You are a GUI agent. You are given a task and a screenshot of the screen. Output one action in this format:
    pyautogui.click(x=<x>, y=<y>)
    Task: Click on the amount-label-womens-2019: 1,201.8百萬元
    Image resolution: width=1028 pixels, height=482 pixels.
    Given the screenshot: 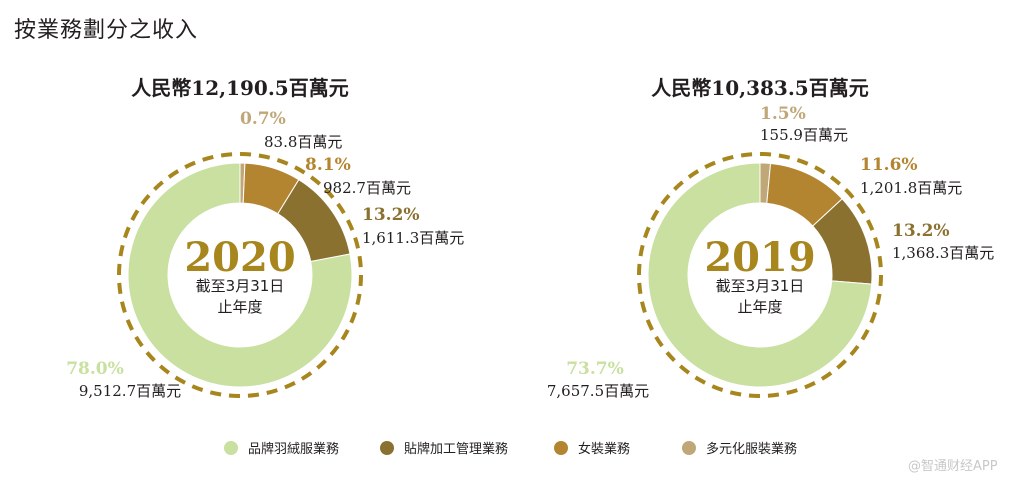 What is the action you would take?
    pyautogui.click(x=911, y=188)
    